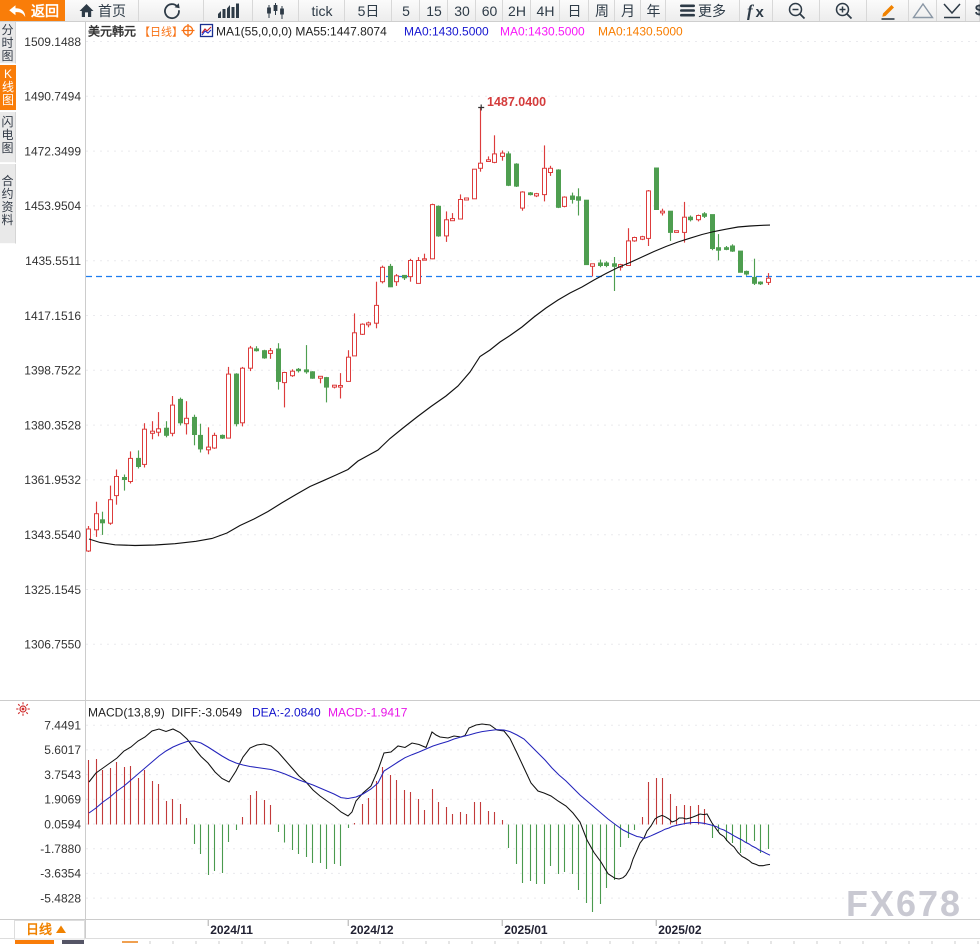 The width and height of the screenshot is (980, 944). Describe the element at coordinates (759, 12) in the screenshot. I see `svg-text: x` at that location.